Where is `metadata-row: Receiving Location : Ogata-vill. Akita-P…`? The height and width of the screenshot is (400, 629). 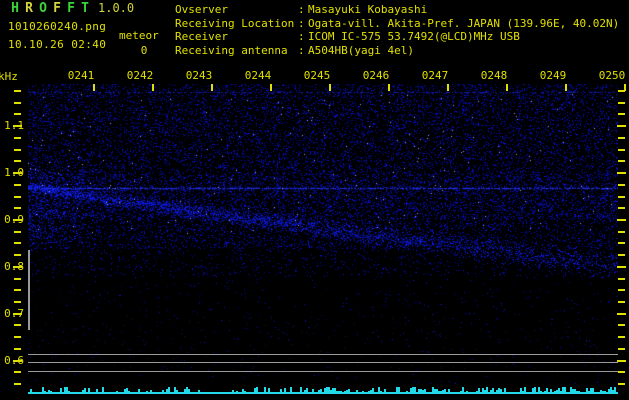
metadata-row: Receiving Location : Ogata-vill. Akita-P… is located at coordinates (397, 24).